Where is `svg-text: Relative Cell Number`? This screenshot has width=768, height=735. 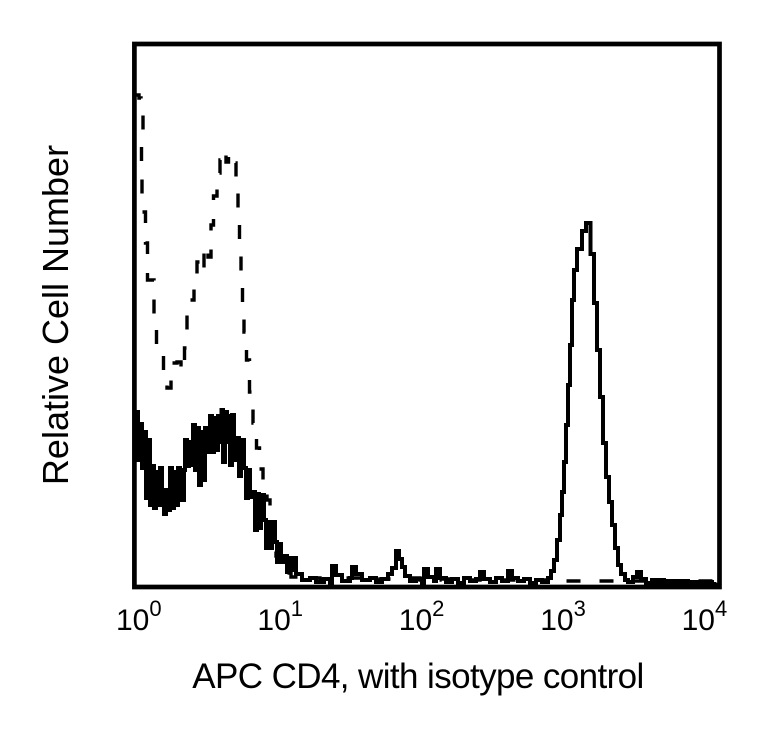
svg-text: Relative Cell Number is located at coordinates (55, 315).